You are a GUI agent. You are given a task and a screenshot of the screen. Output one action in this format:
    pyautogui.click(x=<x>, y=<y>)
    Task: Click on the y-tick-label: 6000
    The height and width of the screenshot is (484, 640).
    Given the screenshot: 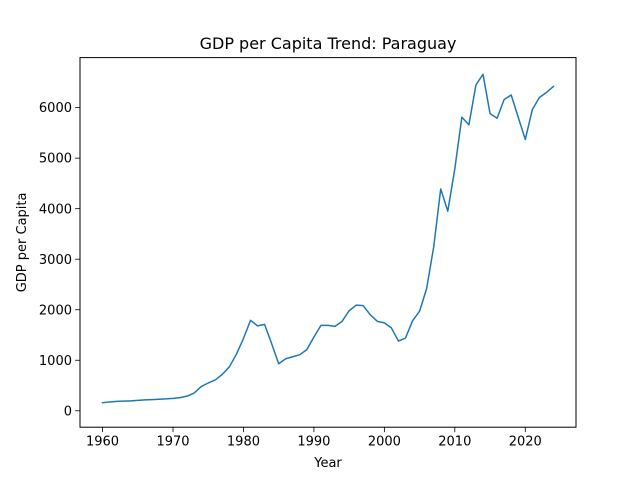 What is the action you would take?
    pyautogui.click(x=55, y=108)
    